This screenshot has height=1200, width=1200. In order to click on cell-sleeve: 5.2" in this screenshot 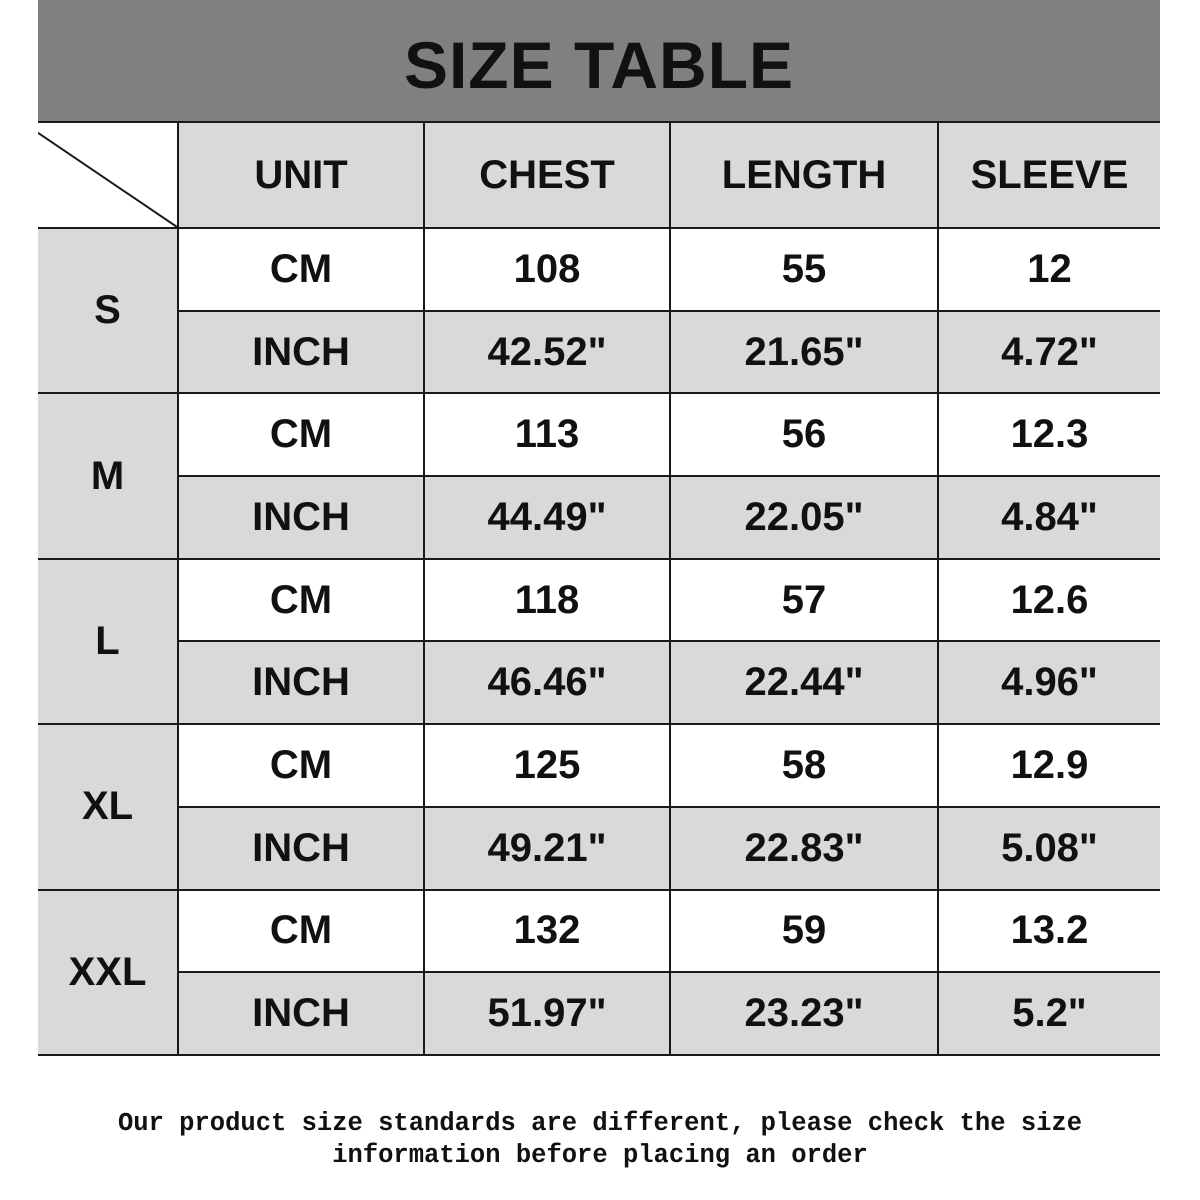, I will do `click(1048, 1013)`.